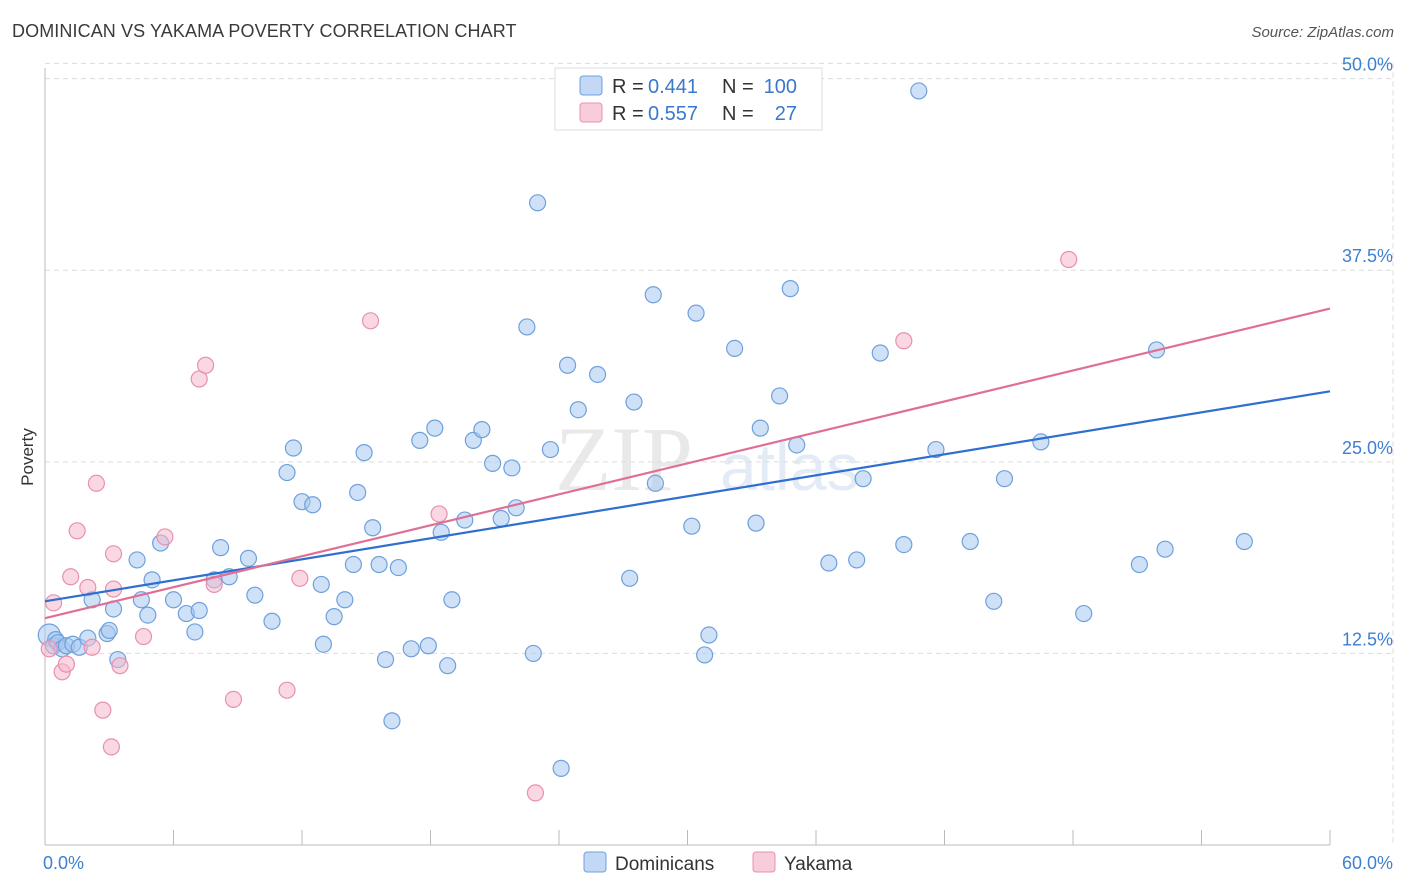  Describe the element at coordinates (738, 114) in the screenshot. I see `legend-n-label-yakama: N =` at that location.